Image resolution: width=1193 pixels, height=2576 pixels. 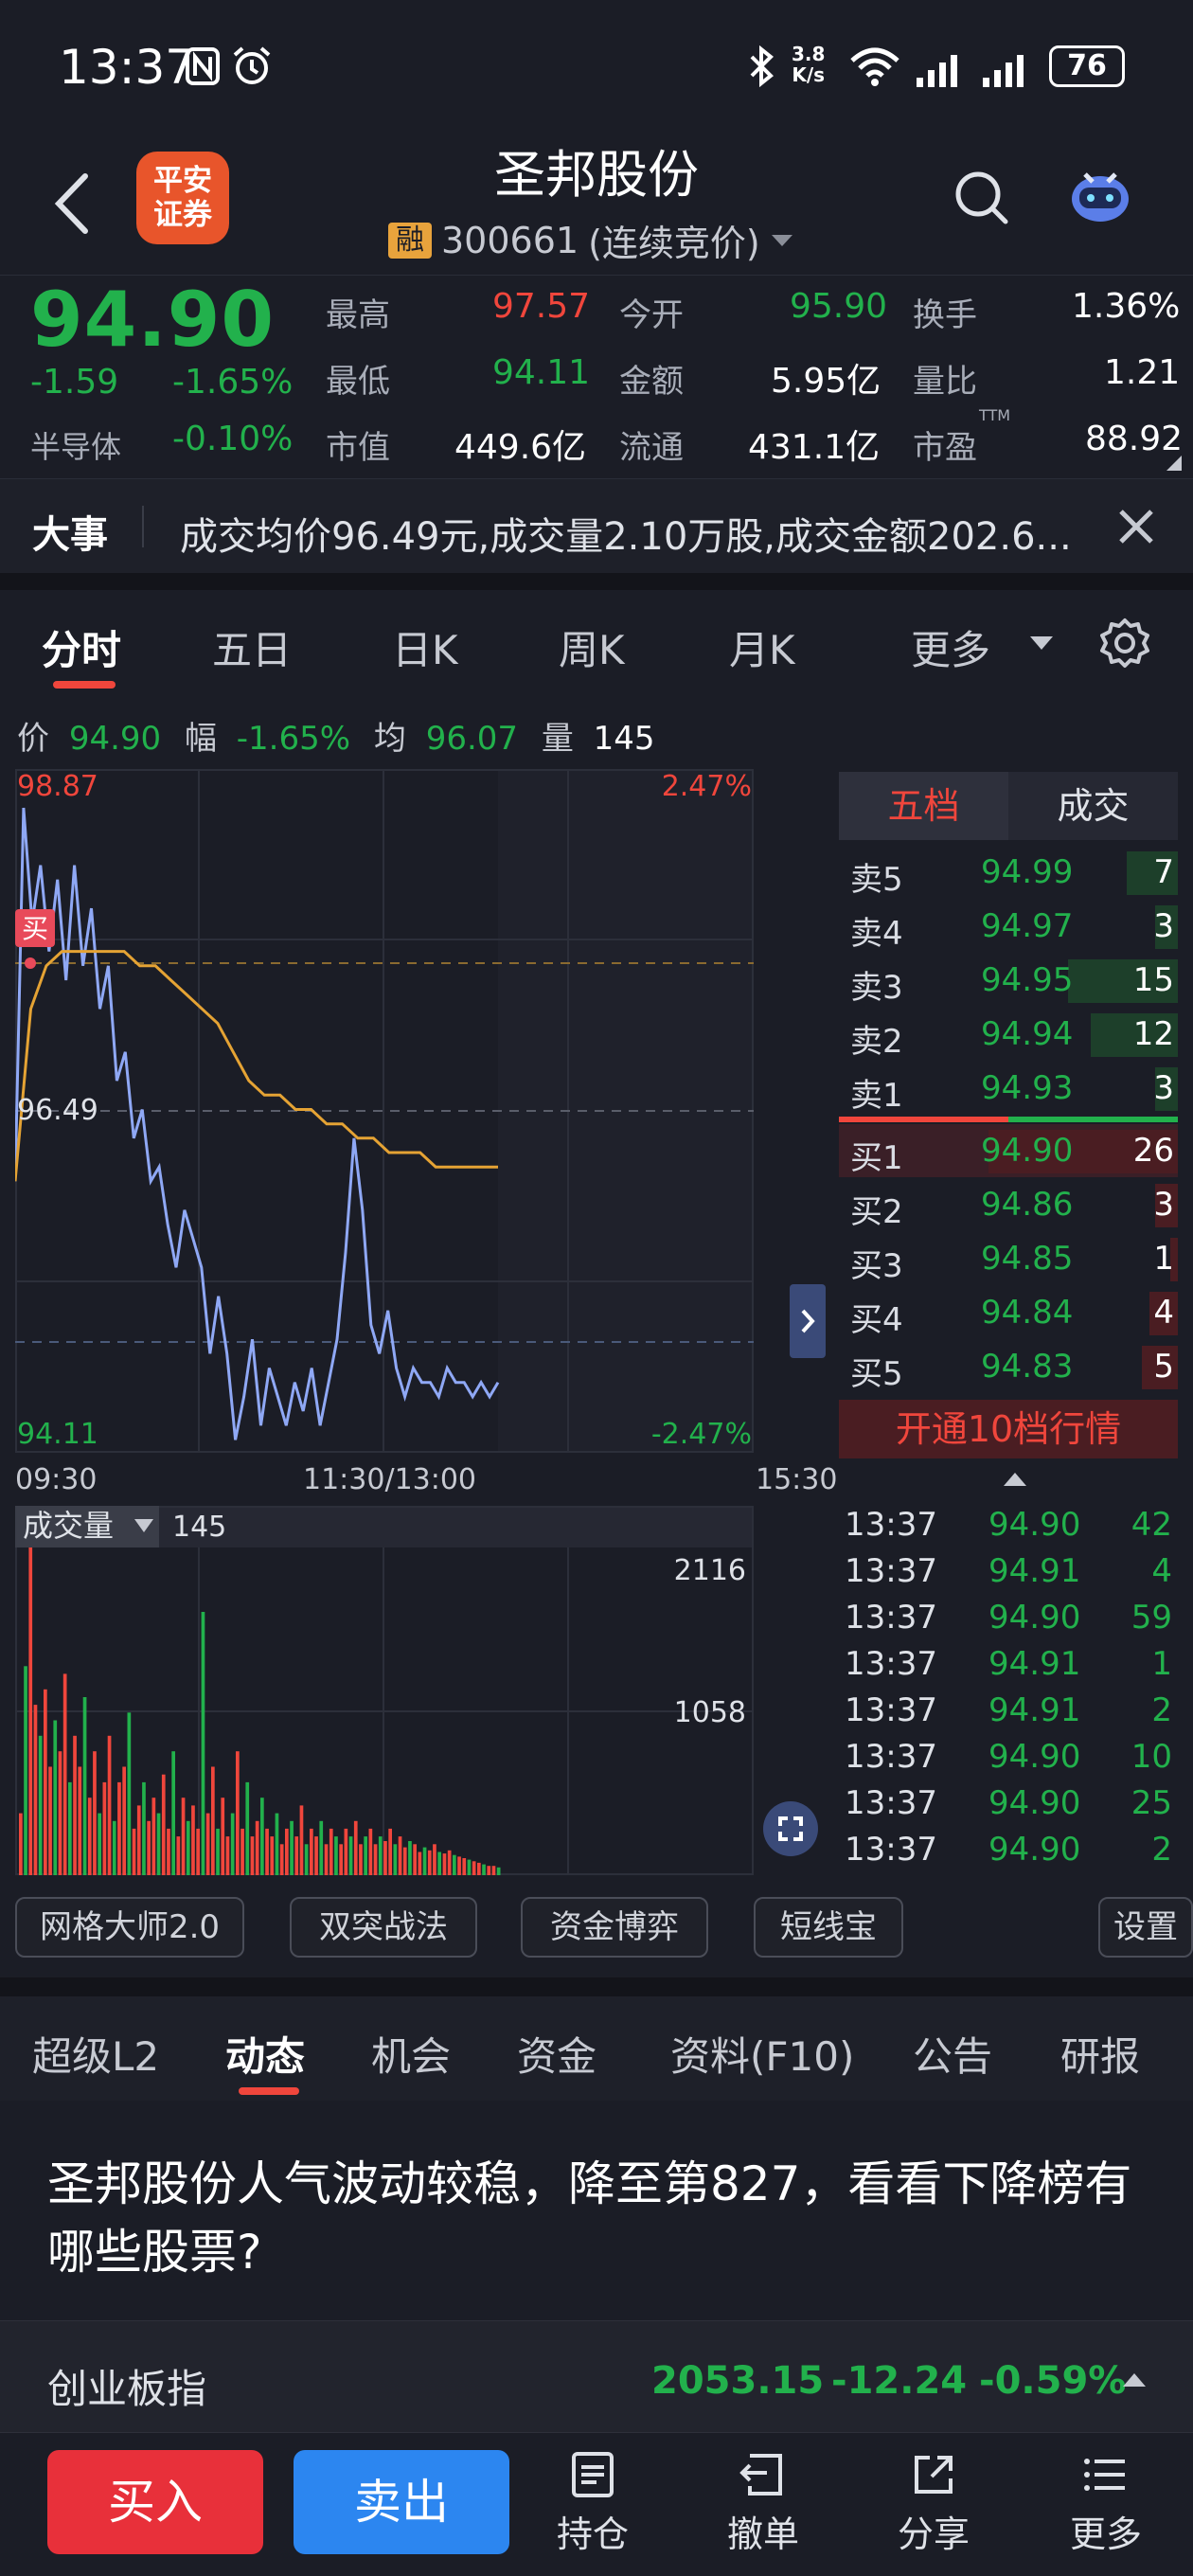 What do you see at coordinates (252, 650) in the screenshot?
I see `tab-five-day: 五日` at bounding box center [252, 650].